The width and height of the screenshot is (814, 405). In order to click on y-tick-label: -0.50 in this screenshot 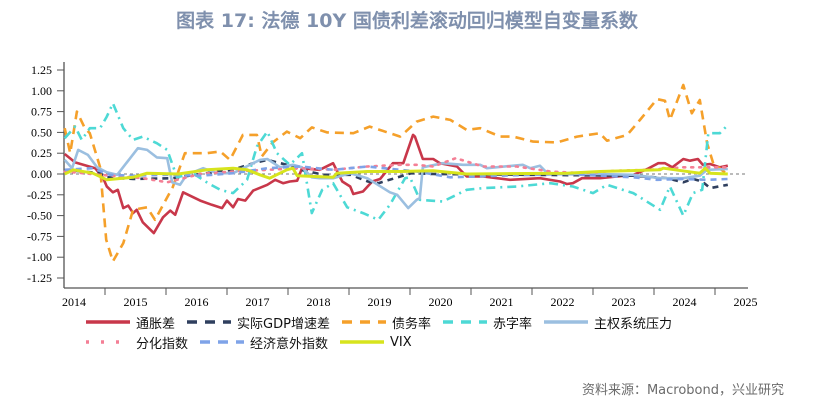, I will do `click(39, 216)`.